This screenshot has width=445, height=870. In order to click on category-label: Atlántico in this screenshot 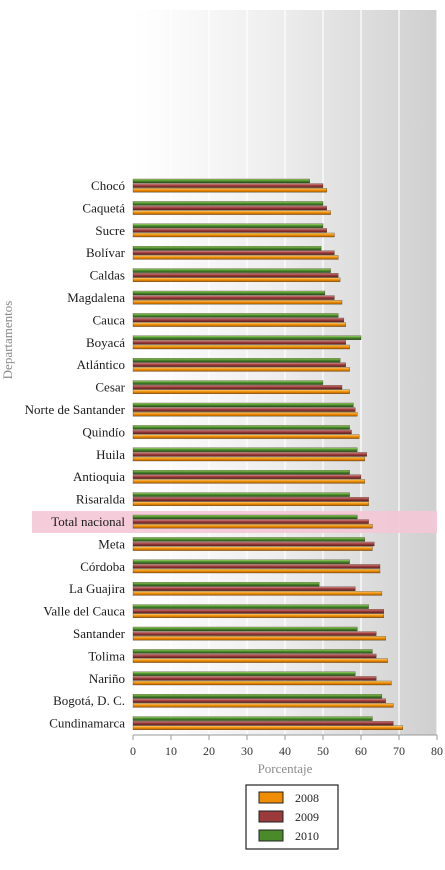, I will do `click(101, 364)`.